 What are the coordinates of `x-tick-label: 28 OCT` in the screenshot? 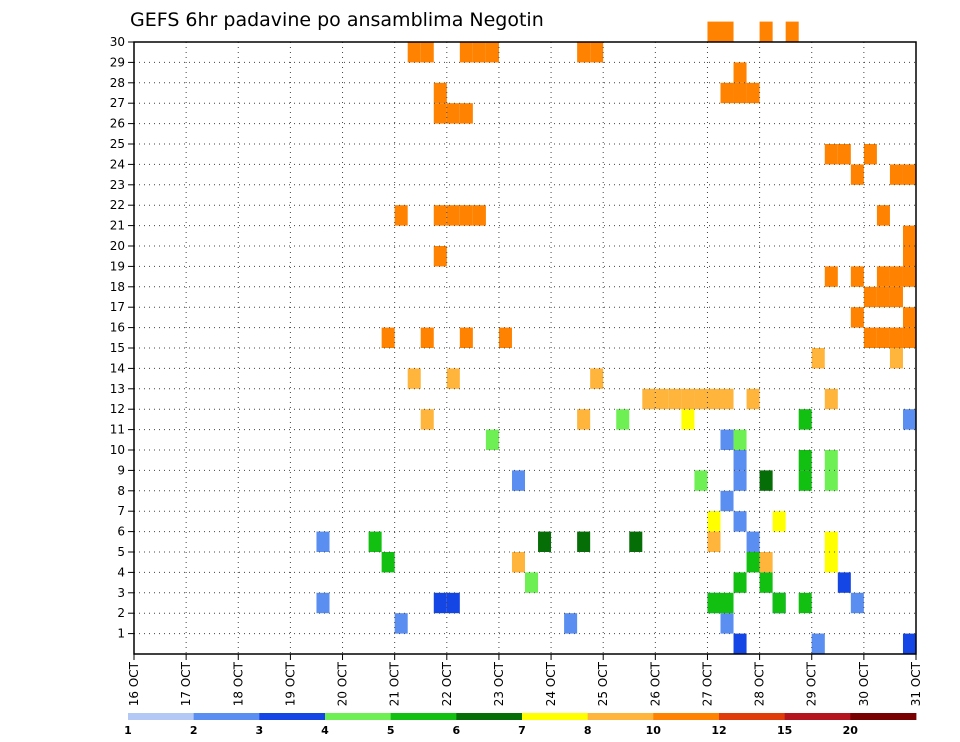 It's located at (760, 683).